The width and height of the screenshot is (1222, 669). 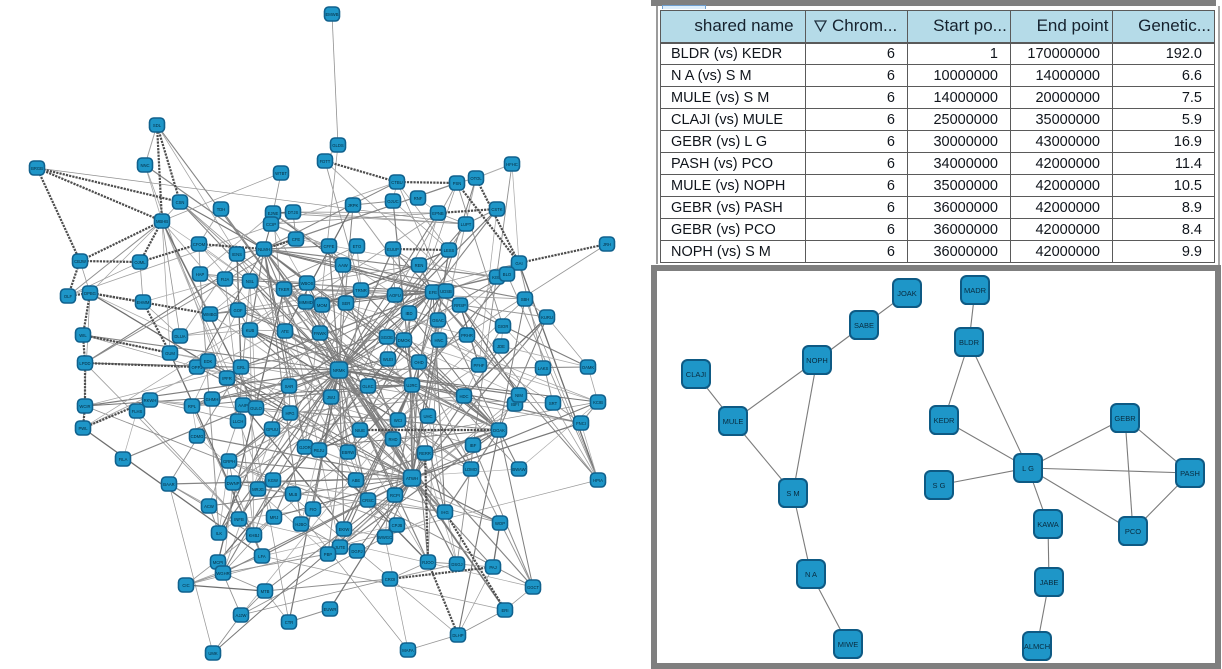 I want to click on svg-text: SDL, so click(x=157, y=125).